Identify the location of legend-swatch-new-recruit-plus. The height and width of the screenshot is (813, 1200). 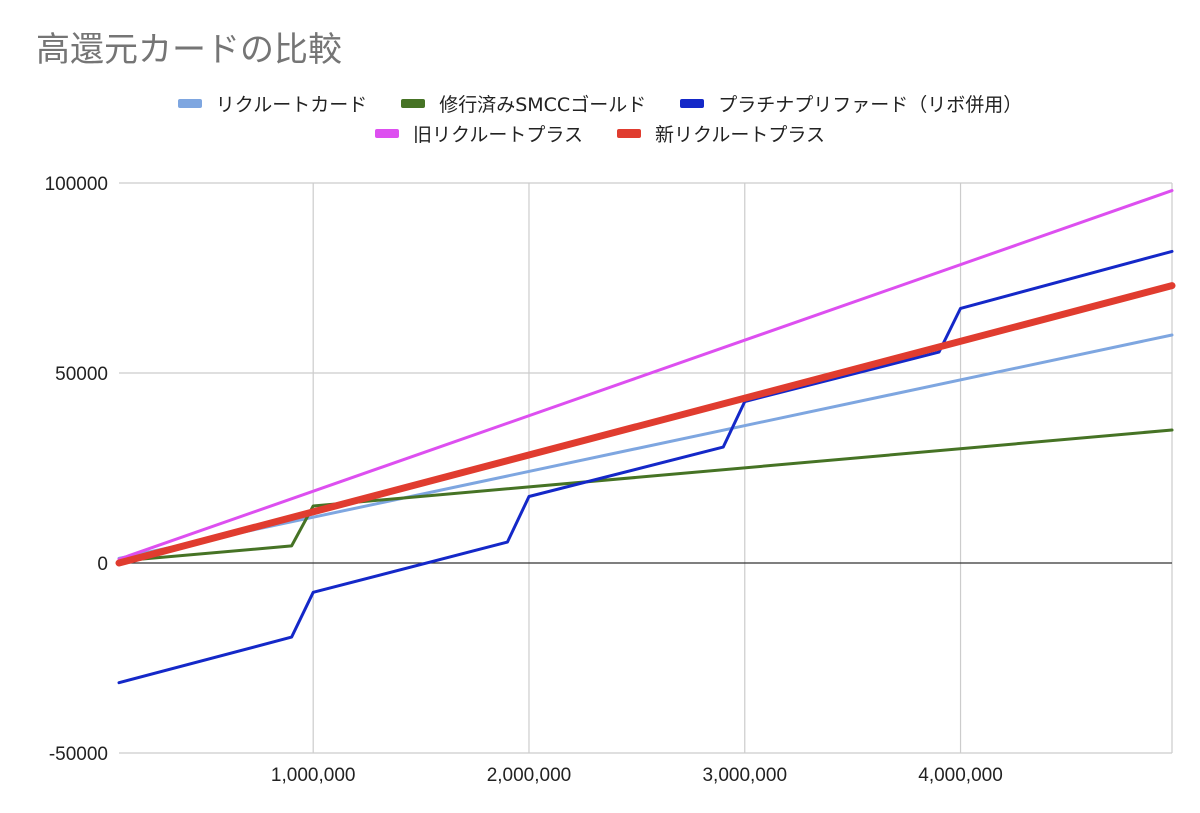
(629, 133).